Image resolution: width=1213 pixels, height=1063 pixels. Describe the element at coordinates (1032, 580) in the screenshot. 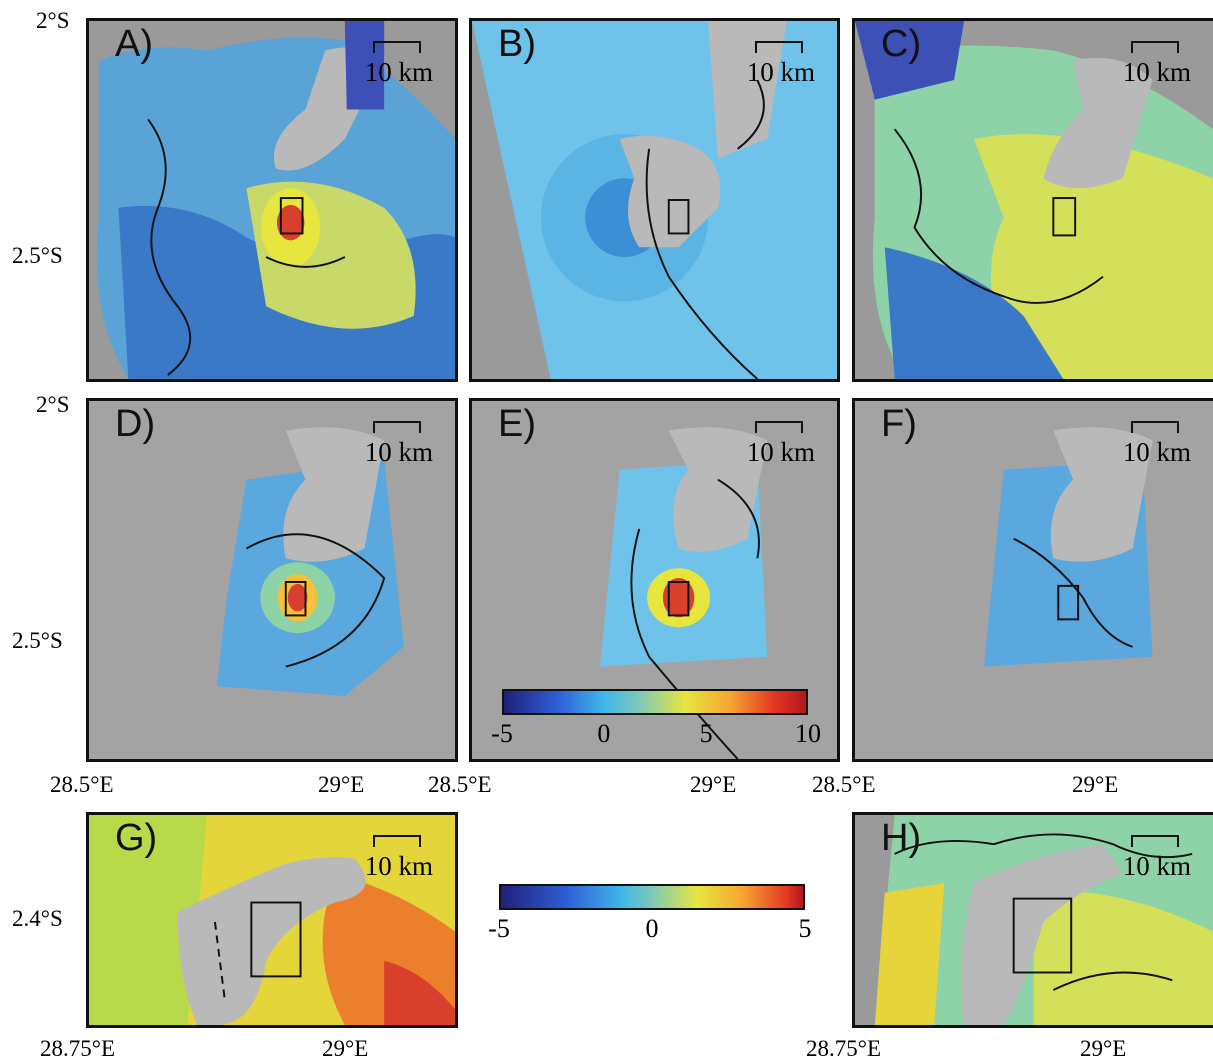

I see `panel-f: F) 10 km` at that location.